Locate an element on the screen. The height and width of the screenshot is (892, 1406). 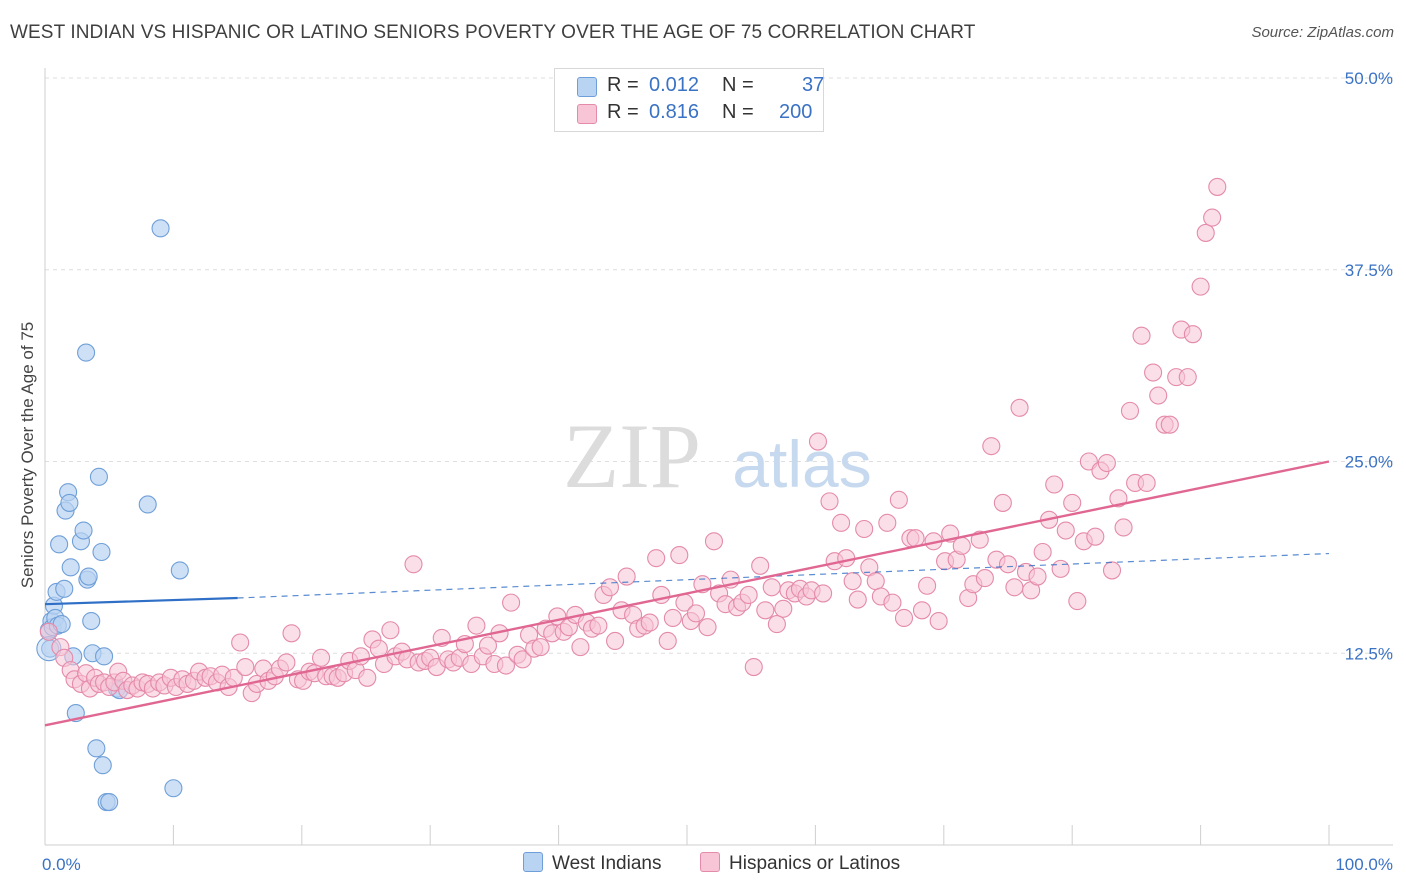
y-tick-label-3: 50.0% is located at coordinates (1369, 78).